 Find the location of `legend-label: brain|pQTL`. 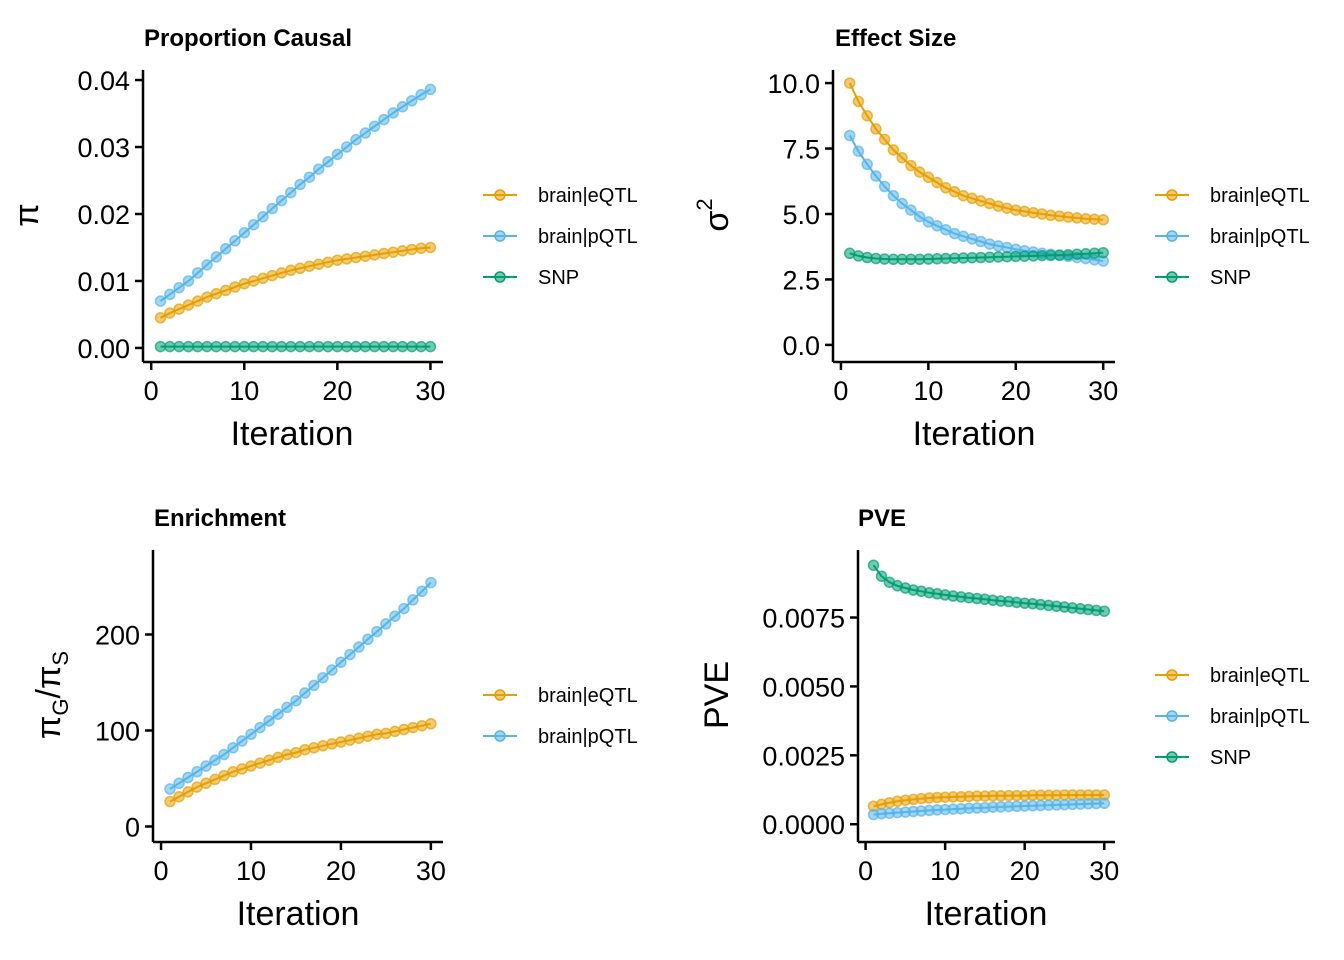

legend-label: brain|pQTL is located at coordinates (588, 237).